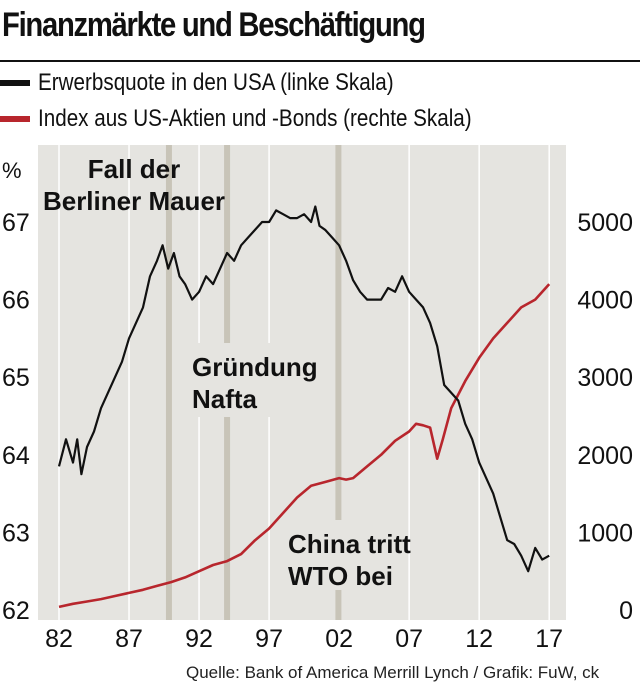 Image resolution: width=640 pixels, height=688 pixels. What do you see at coordinates (216, 82) in the screenshot?
I see `legend-label-left-series: Erwerbsquote in den USA (linke Skala)` at bounding box center [216, 82].